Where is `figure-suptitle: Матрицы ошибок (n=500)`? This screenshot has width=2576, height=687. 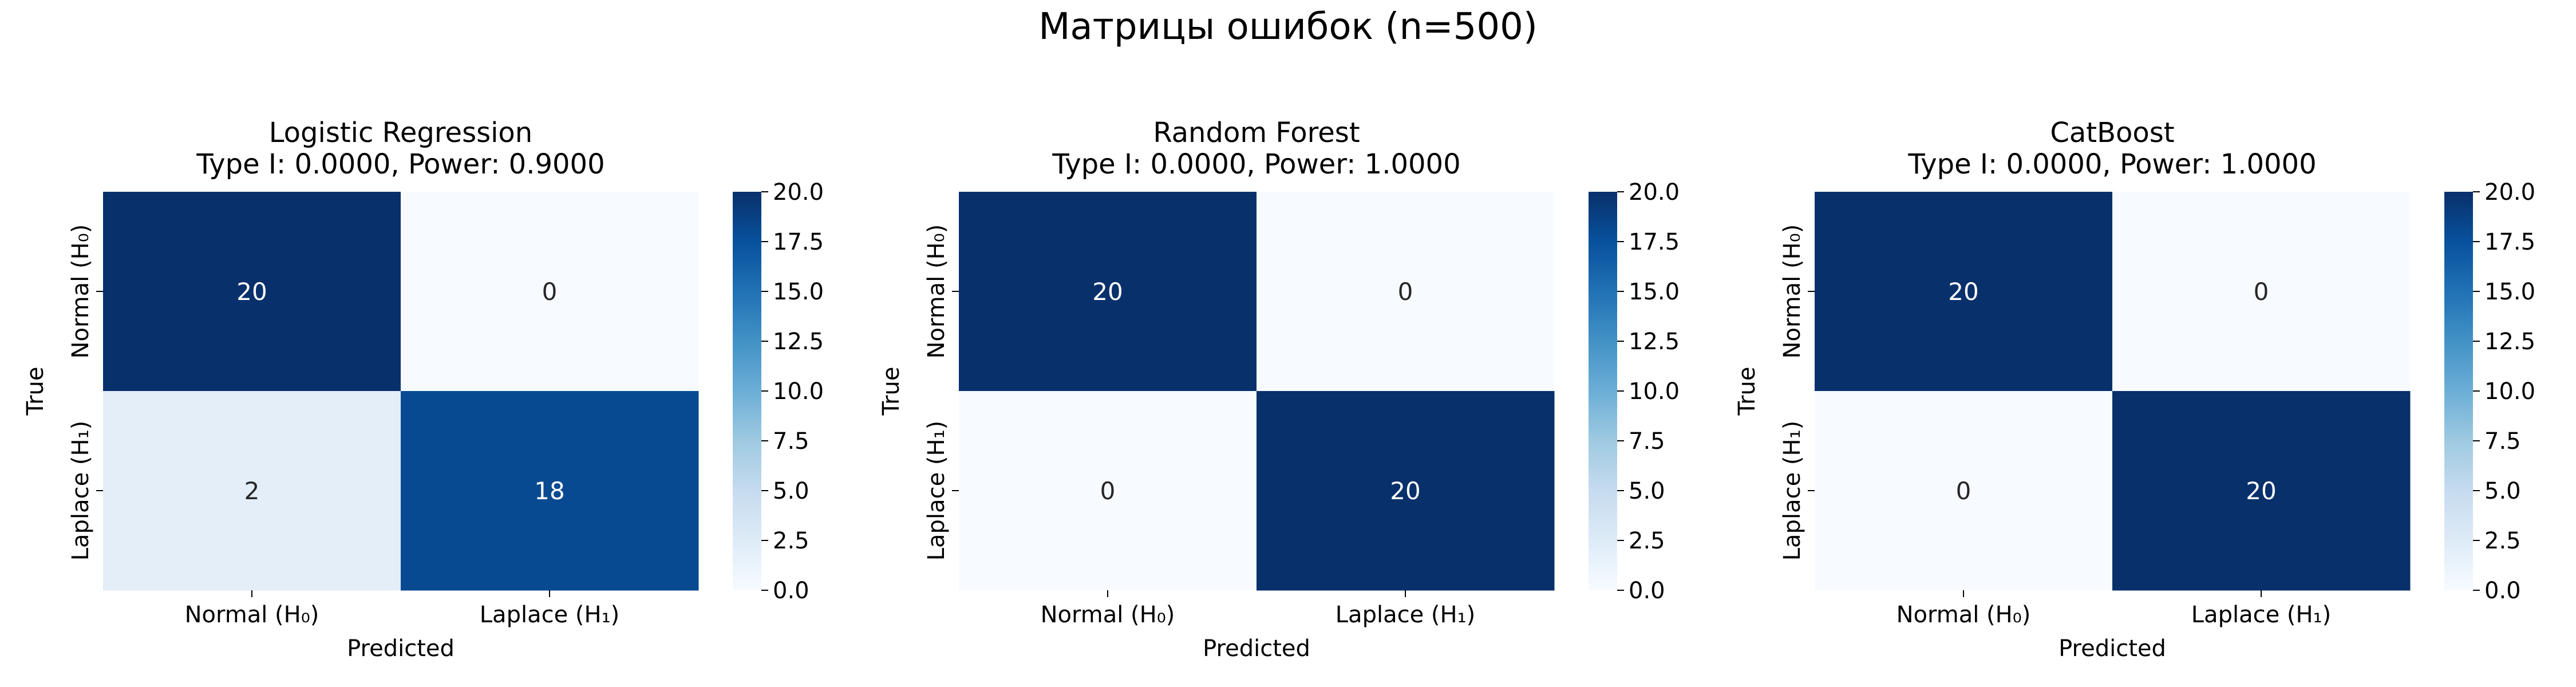 figure-suptitle: Матрицы ошибок (n=500) is located at coordinates (1288, 27).